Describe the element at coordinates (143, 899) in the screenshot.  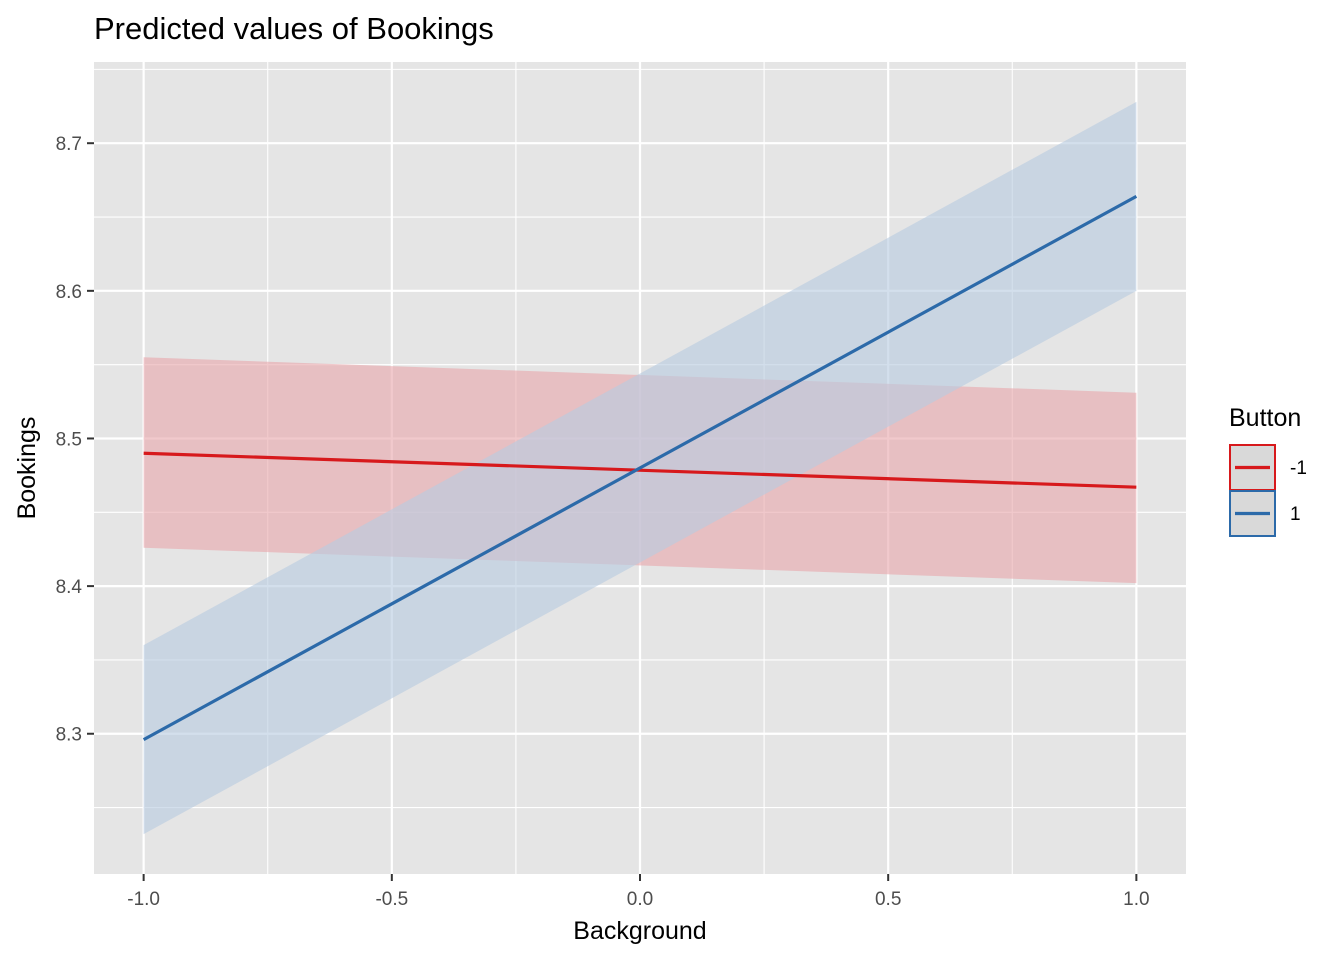
I see `x-tick-label: -1.0` at that location.